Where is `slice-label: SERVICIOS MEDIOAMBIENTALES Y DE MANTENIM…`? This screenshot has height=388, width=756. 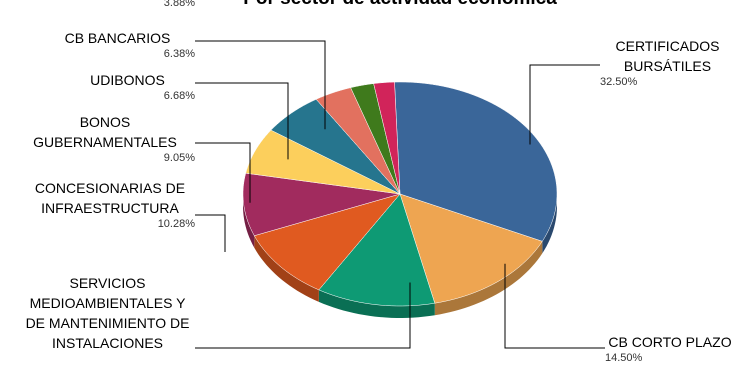
slice-label: SERVICIOS MEDIOAMBIENTALES Y DE MANTENIM… is located at coordinates (107, 313).